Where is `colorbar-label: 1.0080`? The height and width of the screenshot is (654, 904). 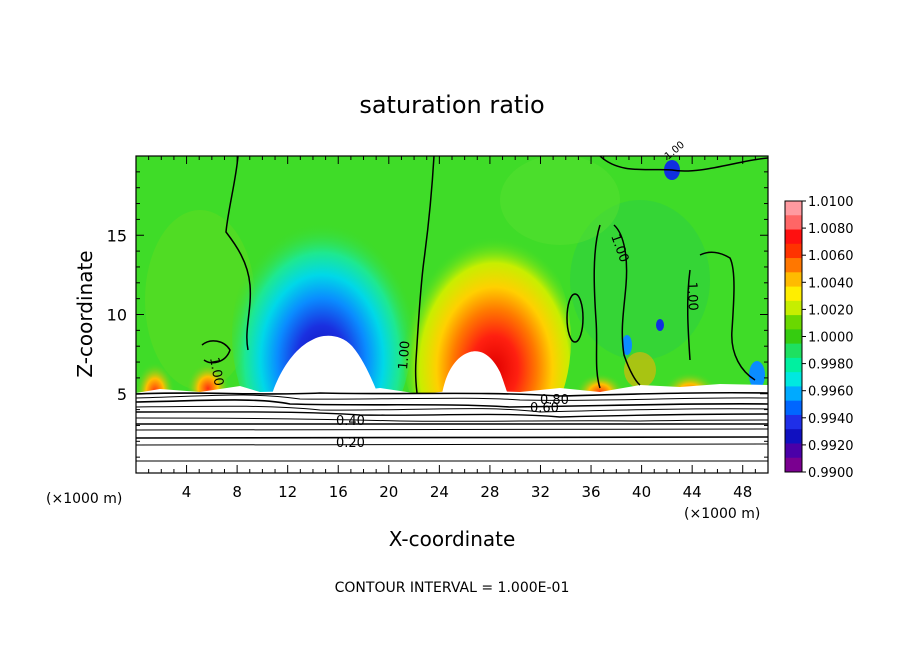 colorbar-label: 1.0080 is located at coordinates (831, 229).